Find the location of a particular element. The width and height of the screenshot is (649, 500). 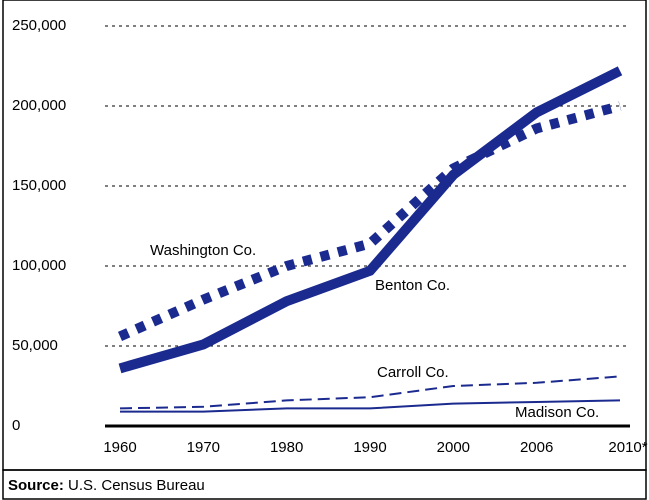

x-tick-label: 1960 is located at coordinates (119, 447).